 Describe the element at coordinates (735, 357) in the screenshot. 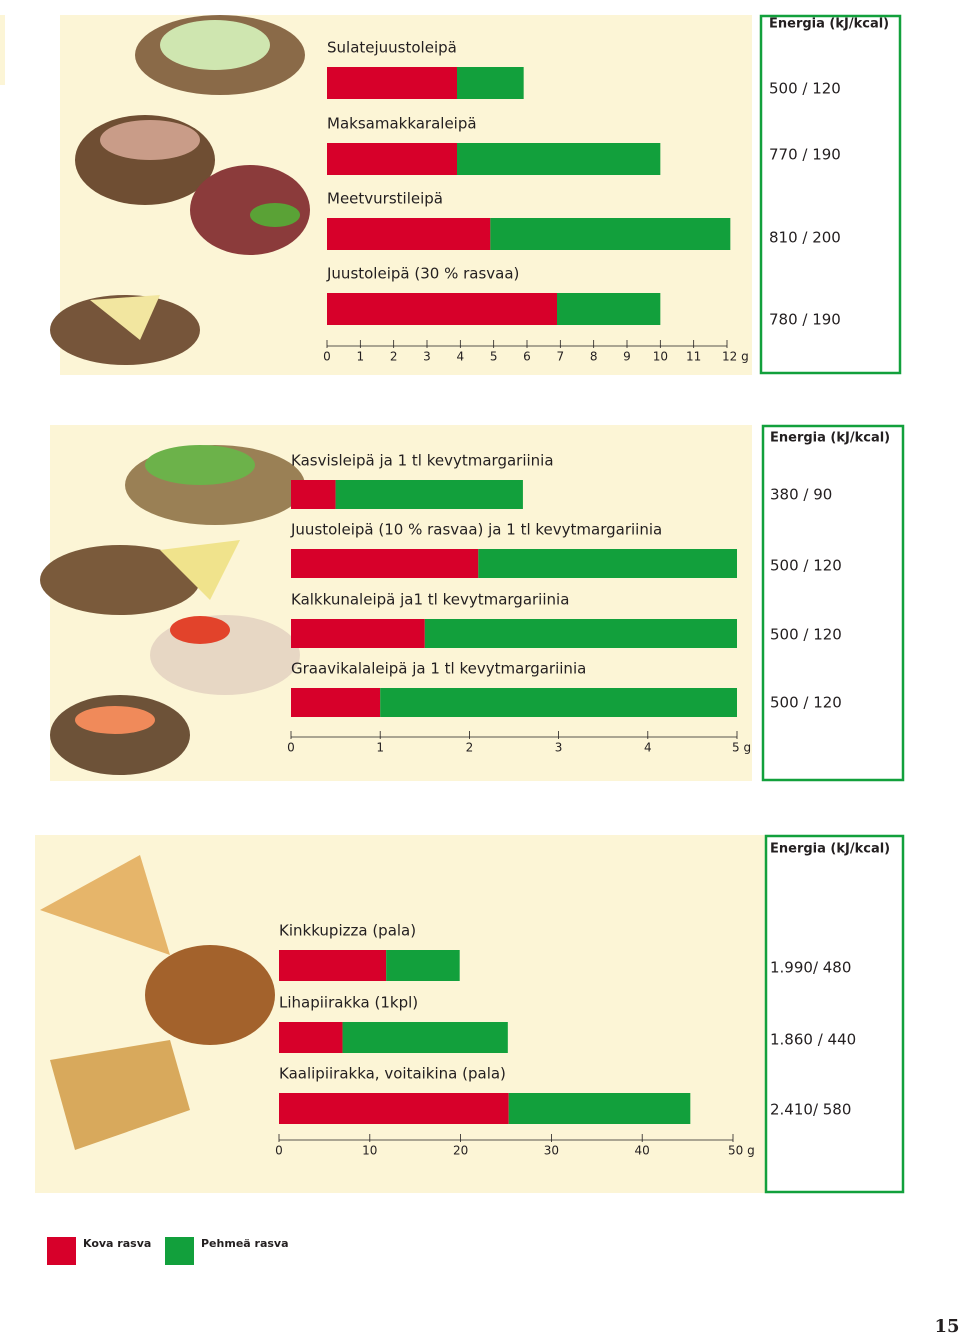

I see `x-tick-label: 12 g` at that location.